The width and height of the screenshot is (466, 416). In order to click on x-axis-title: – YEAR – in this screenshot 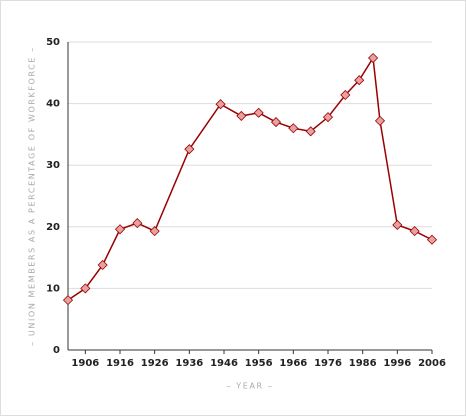, I will do `click(250, 386)`.